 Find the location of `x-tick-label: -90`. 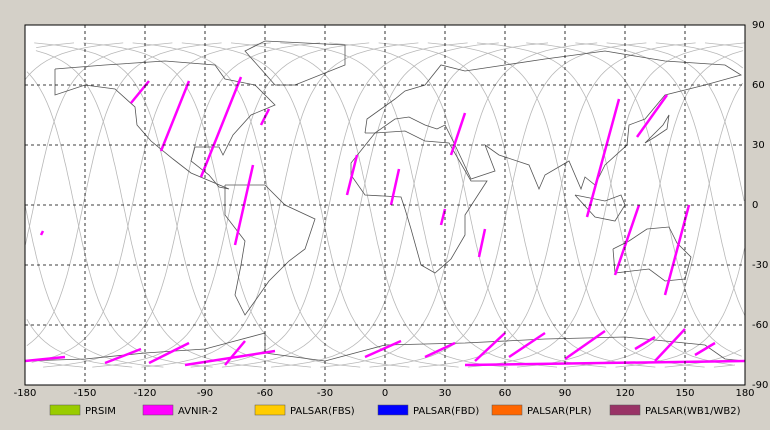

x-tick-label: -90 is located at coordinates (205, 393).